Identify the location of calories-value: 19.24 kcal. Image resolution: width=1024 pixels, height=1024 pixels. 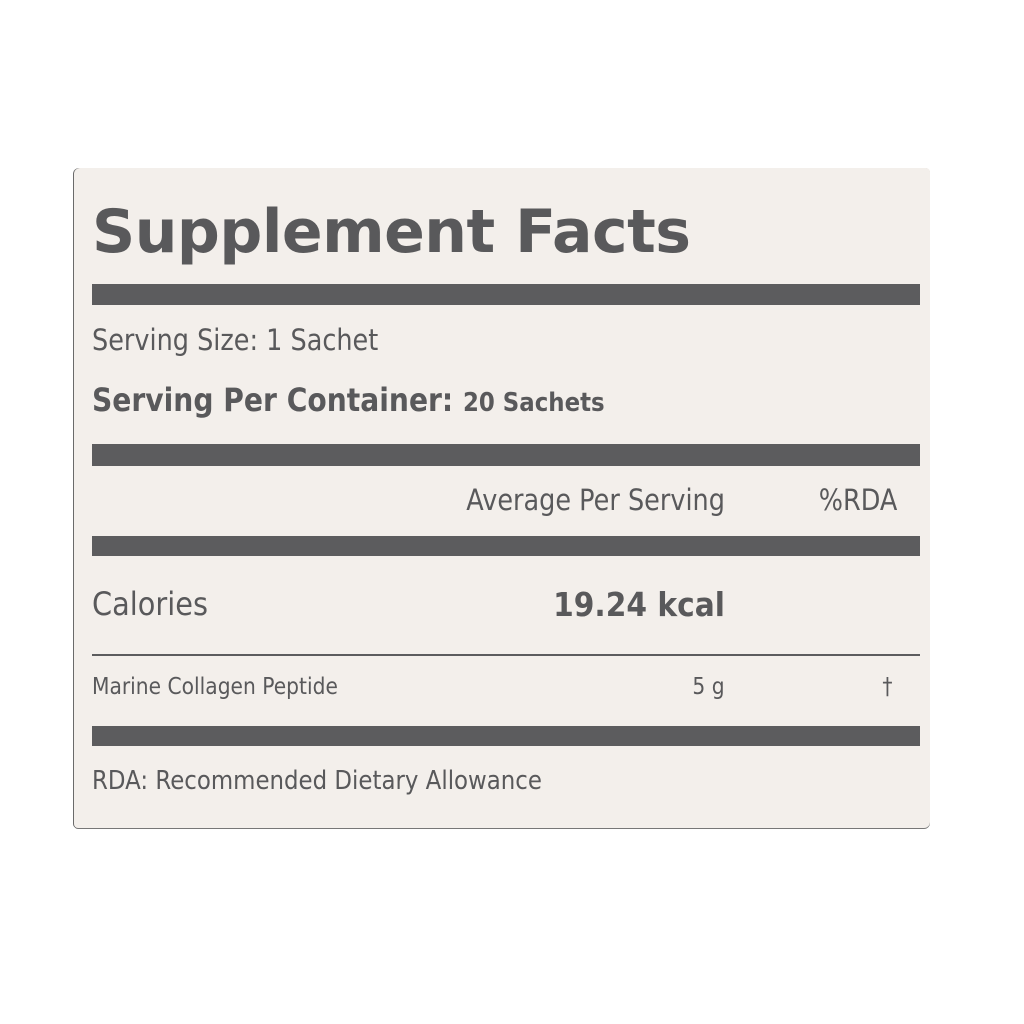
(639, 604).